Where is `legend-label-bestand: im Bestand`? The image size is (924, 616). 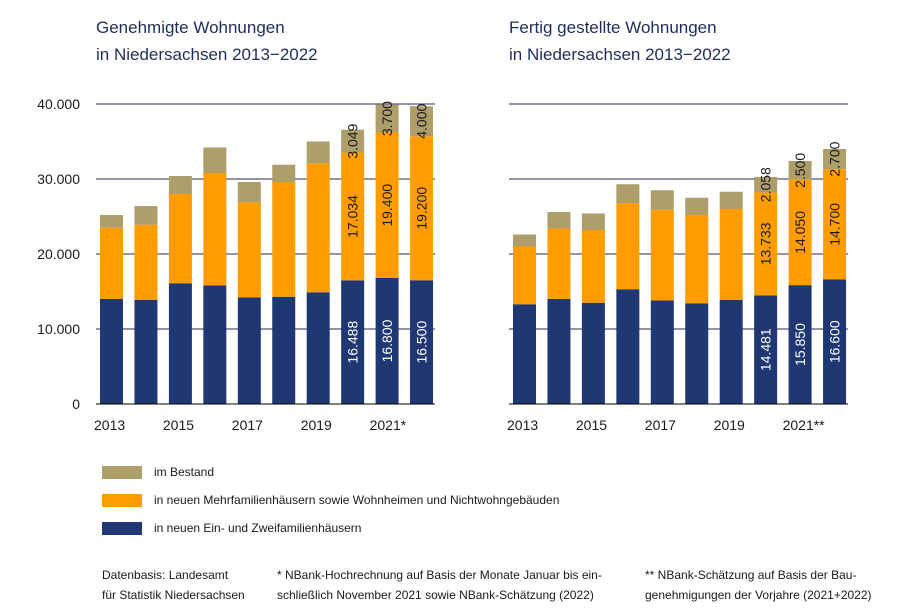
legend-label-bestand: im Bestand is located at coordinates (184, 472).